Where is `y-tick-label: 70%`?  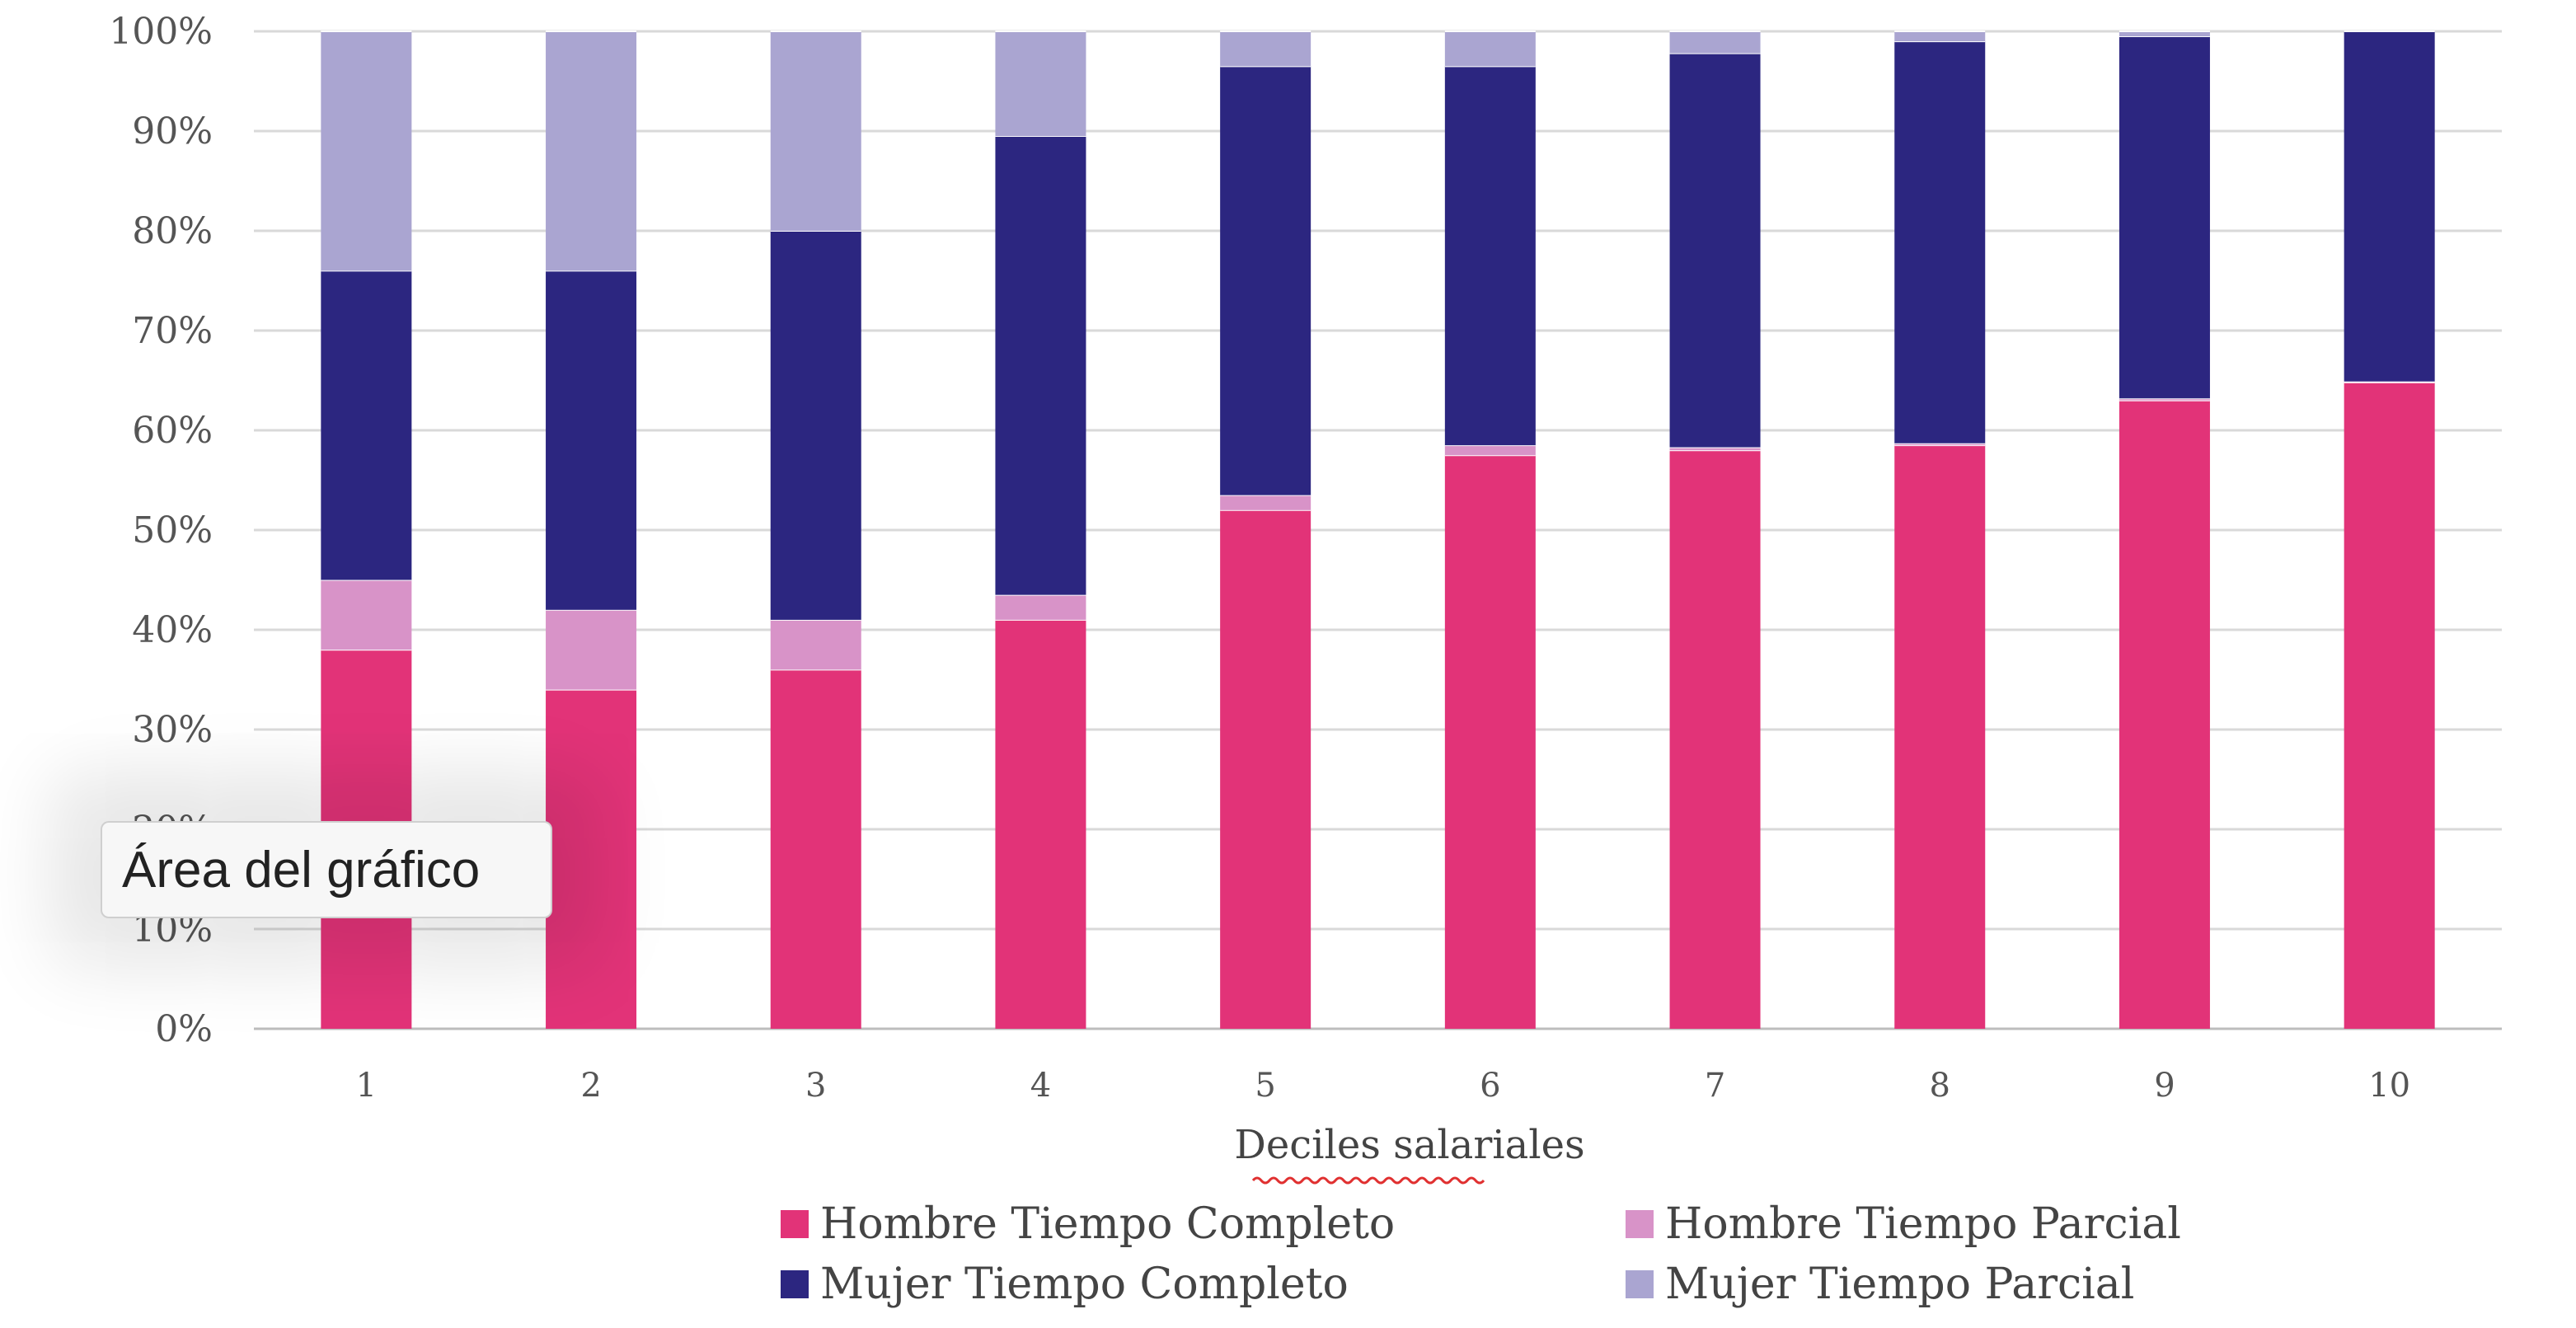 y-tick-label: 70% is located at coordinates (173, 331).